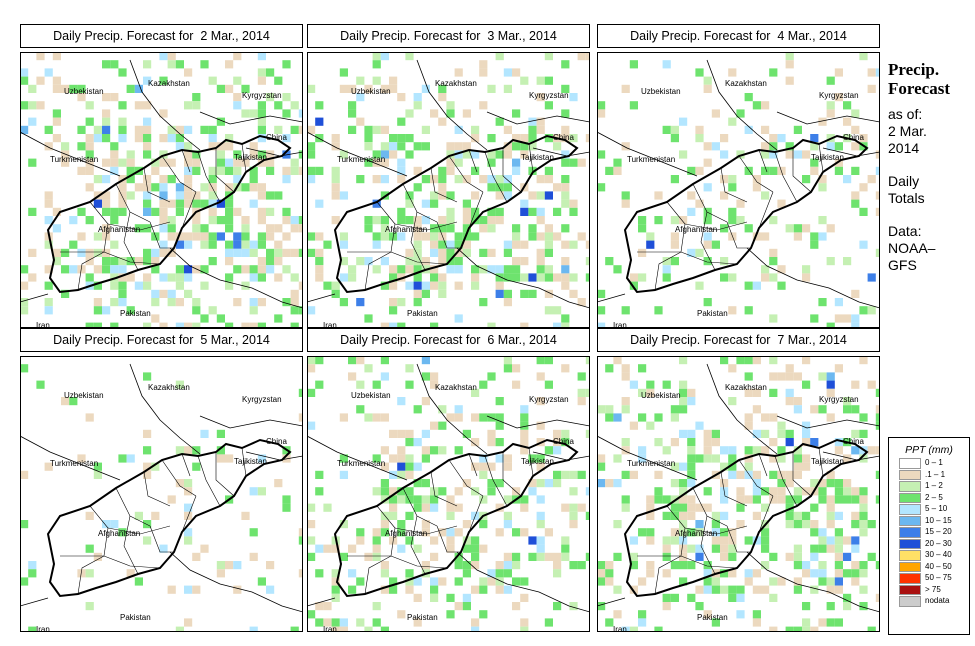  Describe the element at coordinates (738, 190) in the screenshot. I see `map-background` at that location.